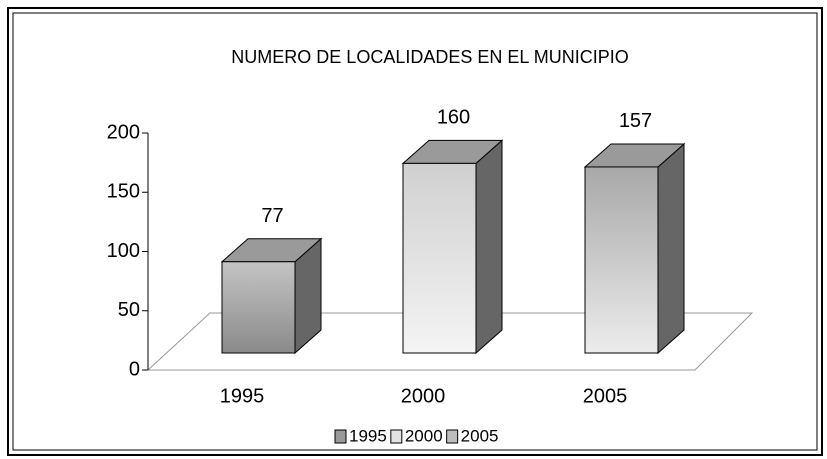  I want to click on y-tick-label: 50, so click(129, 310).